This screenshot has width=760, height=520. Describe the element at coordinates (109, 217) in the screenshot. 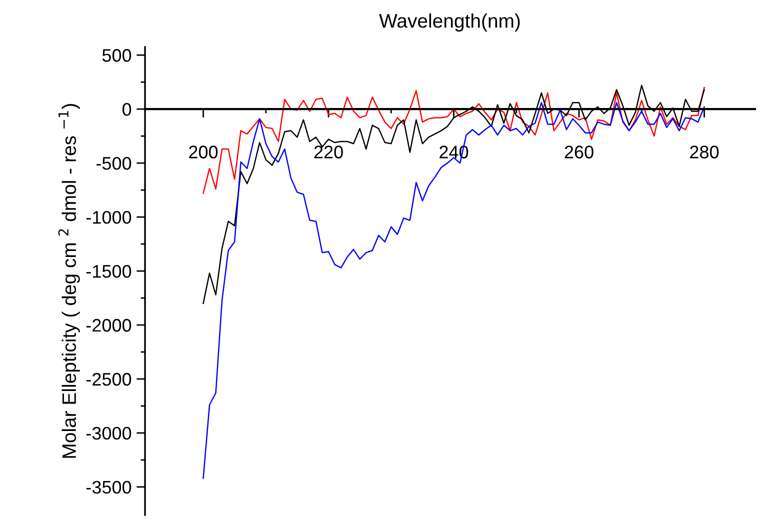

I see `y-tick-label: -1000` at that location.